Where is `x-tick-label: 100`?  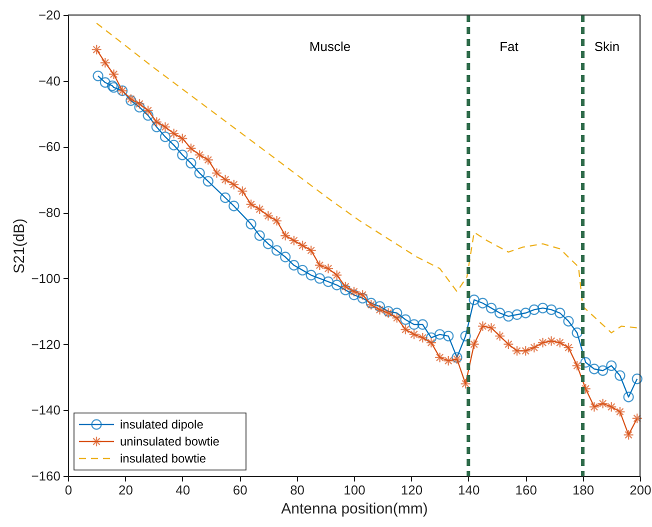
x-tick-label: 100 is located at coordinates (355, 490).